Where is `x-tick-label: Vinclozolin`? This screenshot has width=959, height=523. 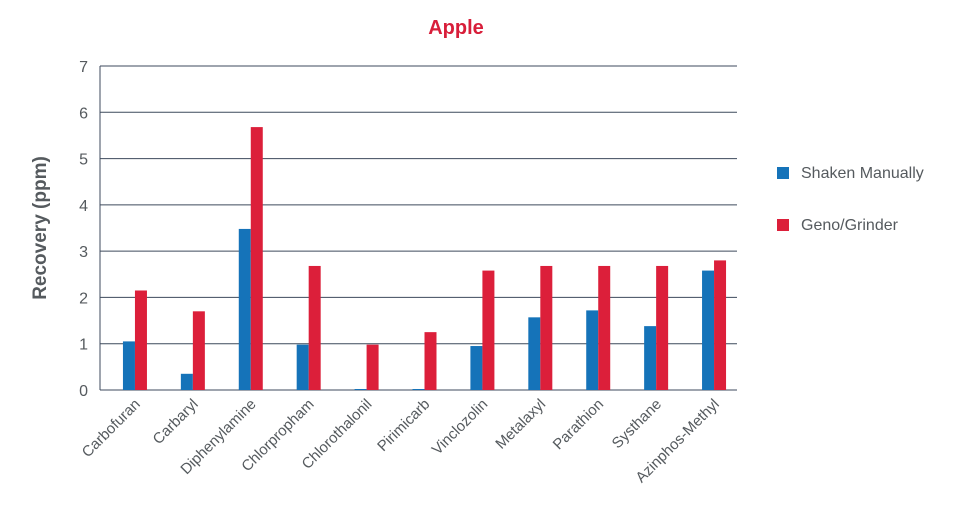
x-tick-label: Vinclozolin is located at coordinates (460, 427).